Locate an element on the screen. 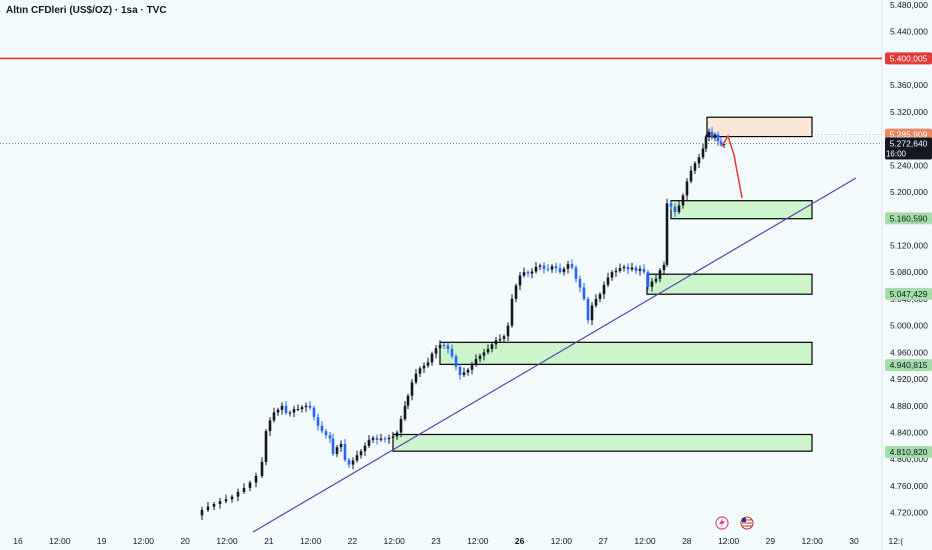 The width and height of the screenshot is (932, 550). last-price-label: 5.272,640 is located at coordinates (909, 144).